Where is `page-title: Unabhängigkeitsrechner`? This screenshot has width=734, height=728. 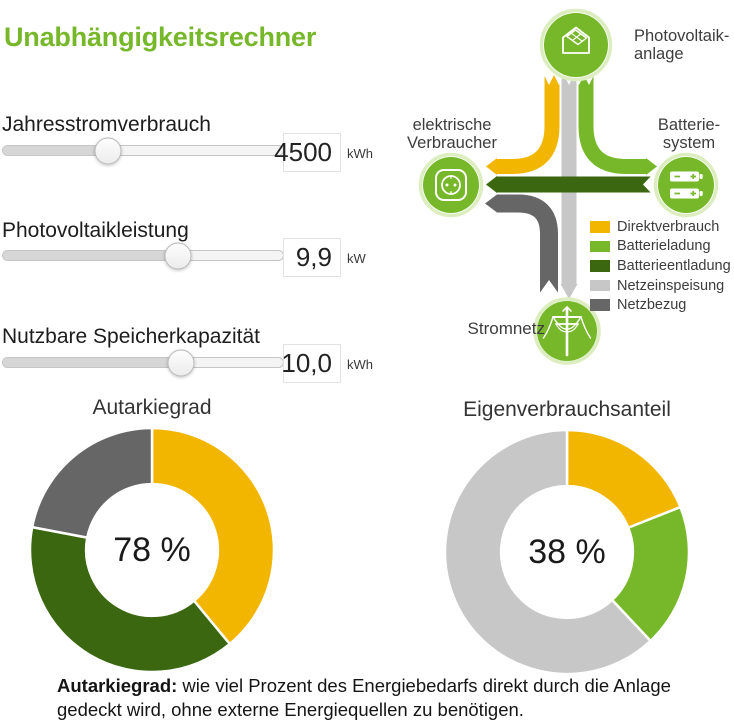 page-title: Unabhängigkeitsrechner is located at coordinates (160, 37).